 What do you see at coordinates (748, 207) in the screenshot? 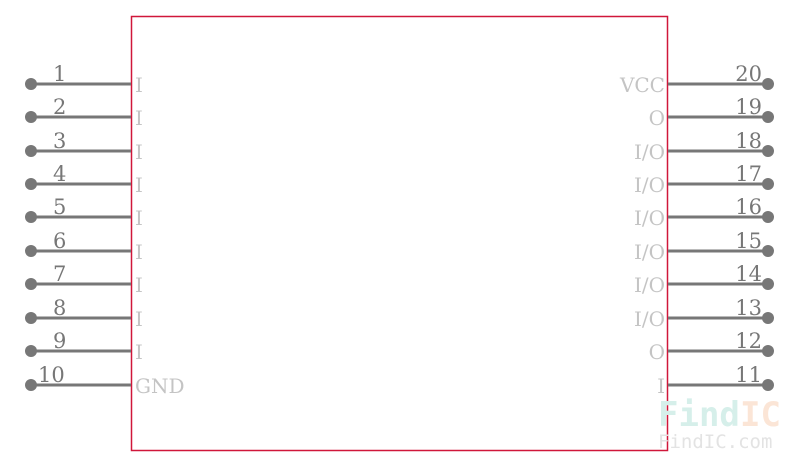
I see `pin-number: 16` at bounding box center [748, 207].